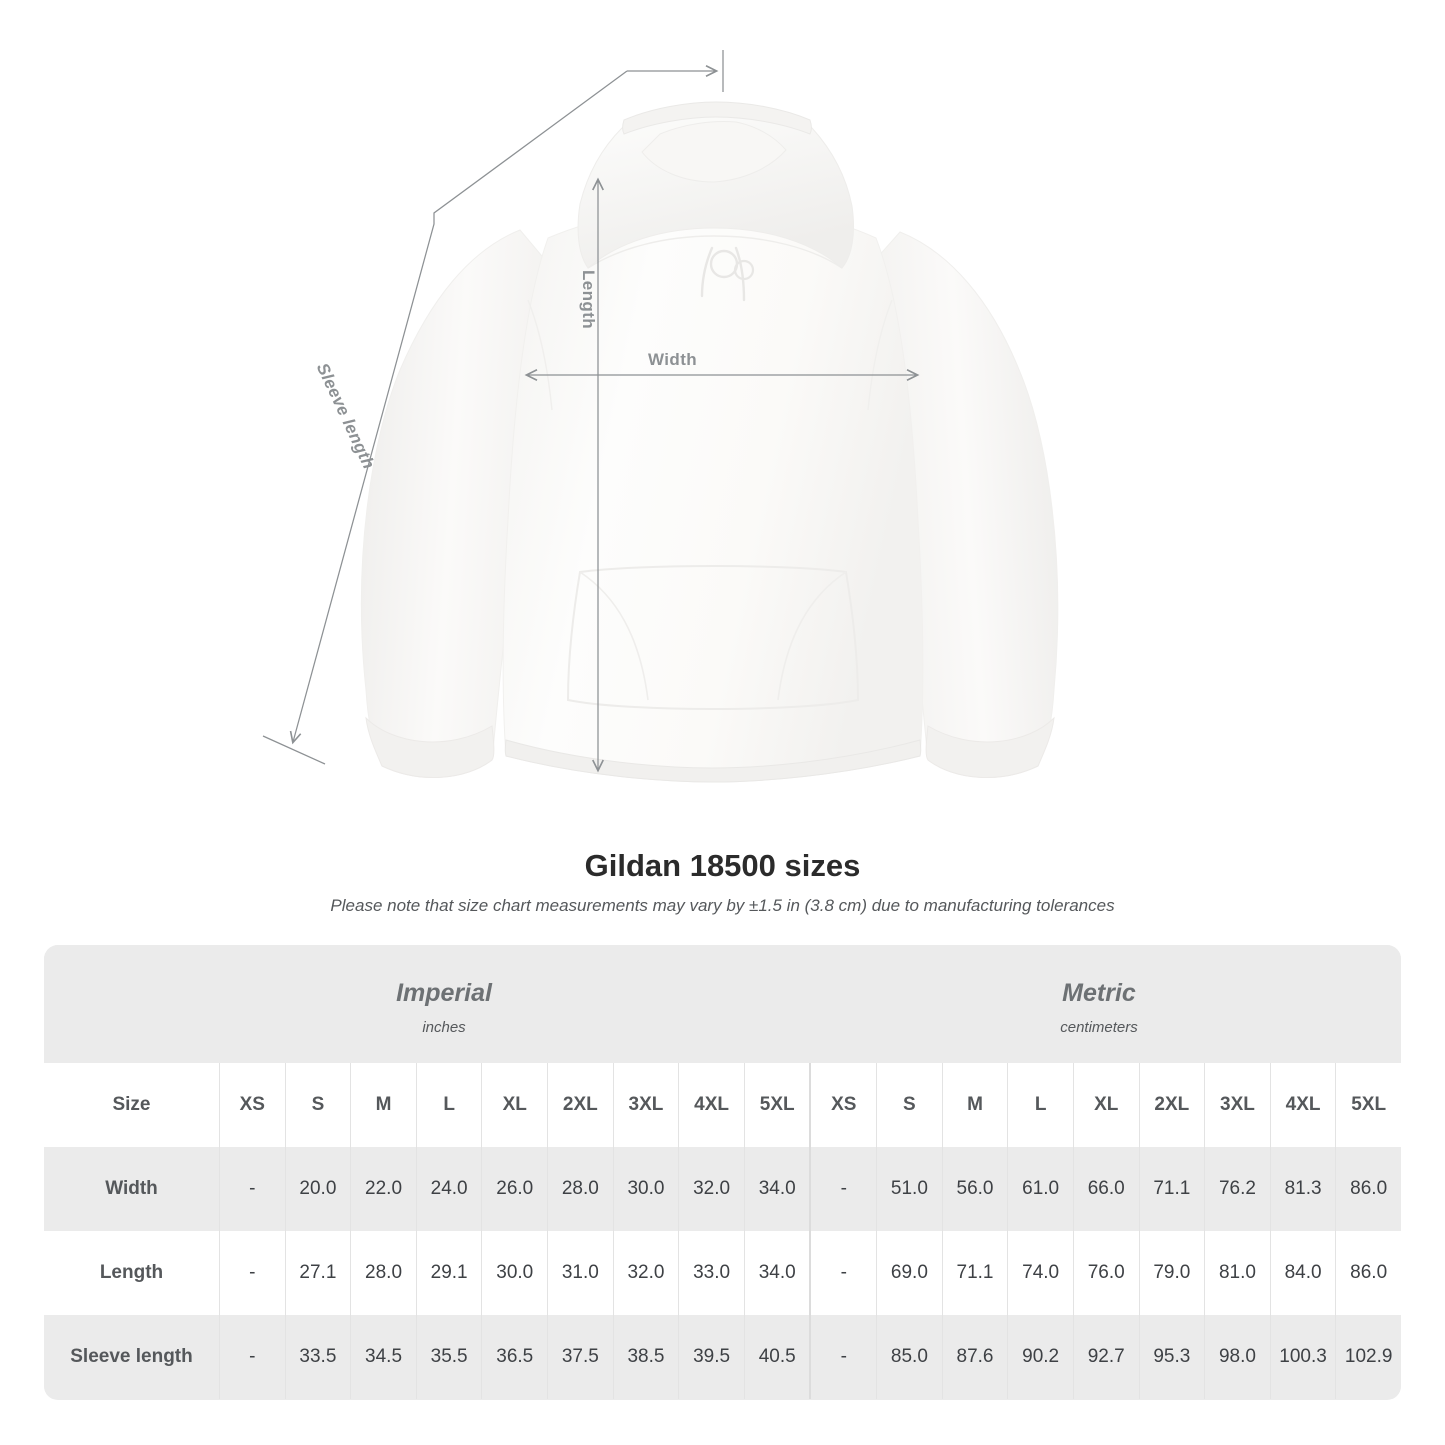  Describe the element at coordinates (1171, 1273) in the screenshot. I see `measurement-cell: 79.0` at that location.